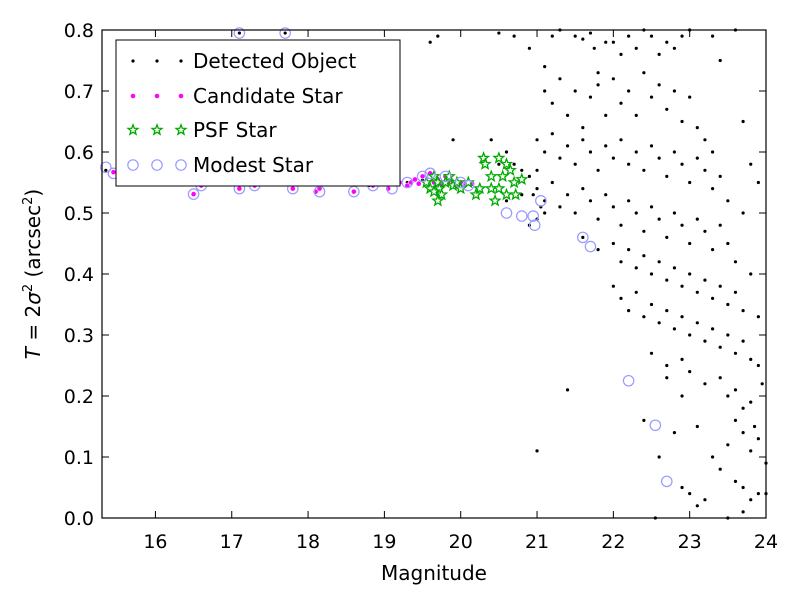  I want to click on y-axis-label-sigma: σ, so click(33, 298).